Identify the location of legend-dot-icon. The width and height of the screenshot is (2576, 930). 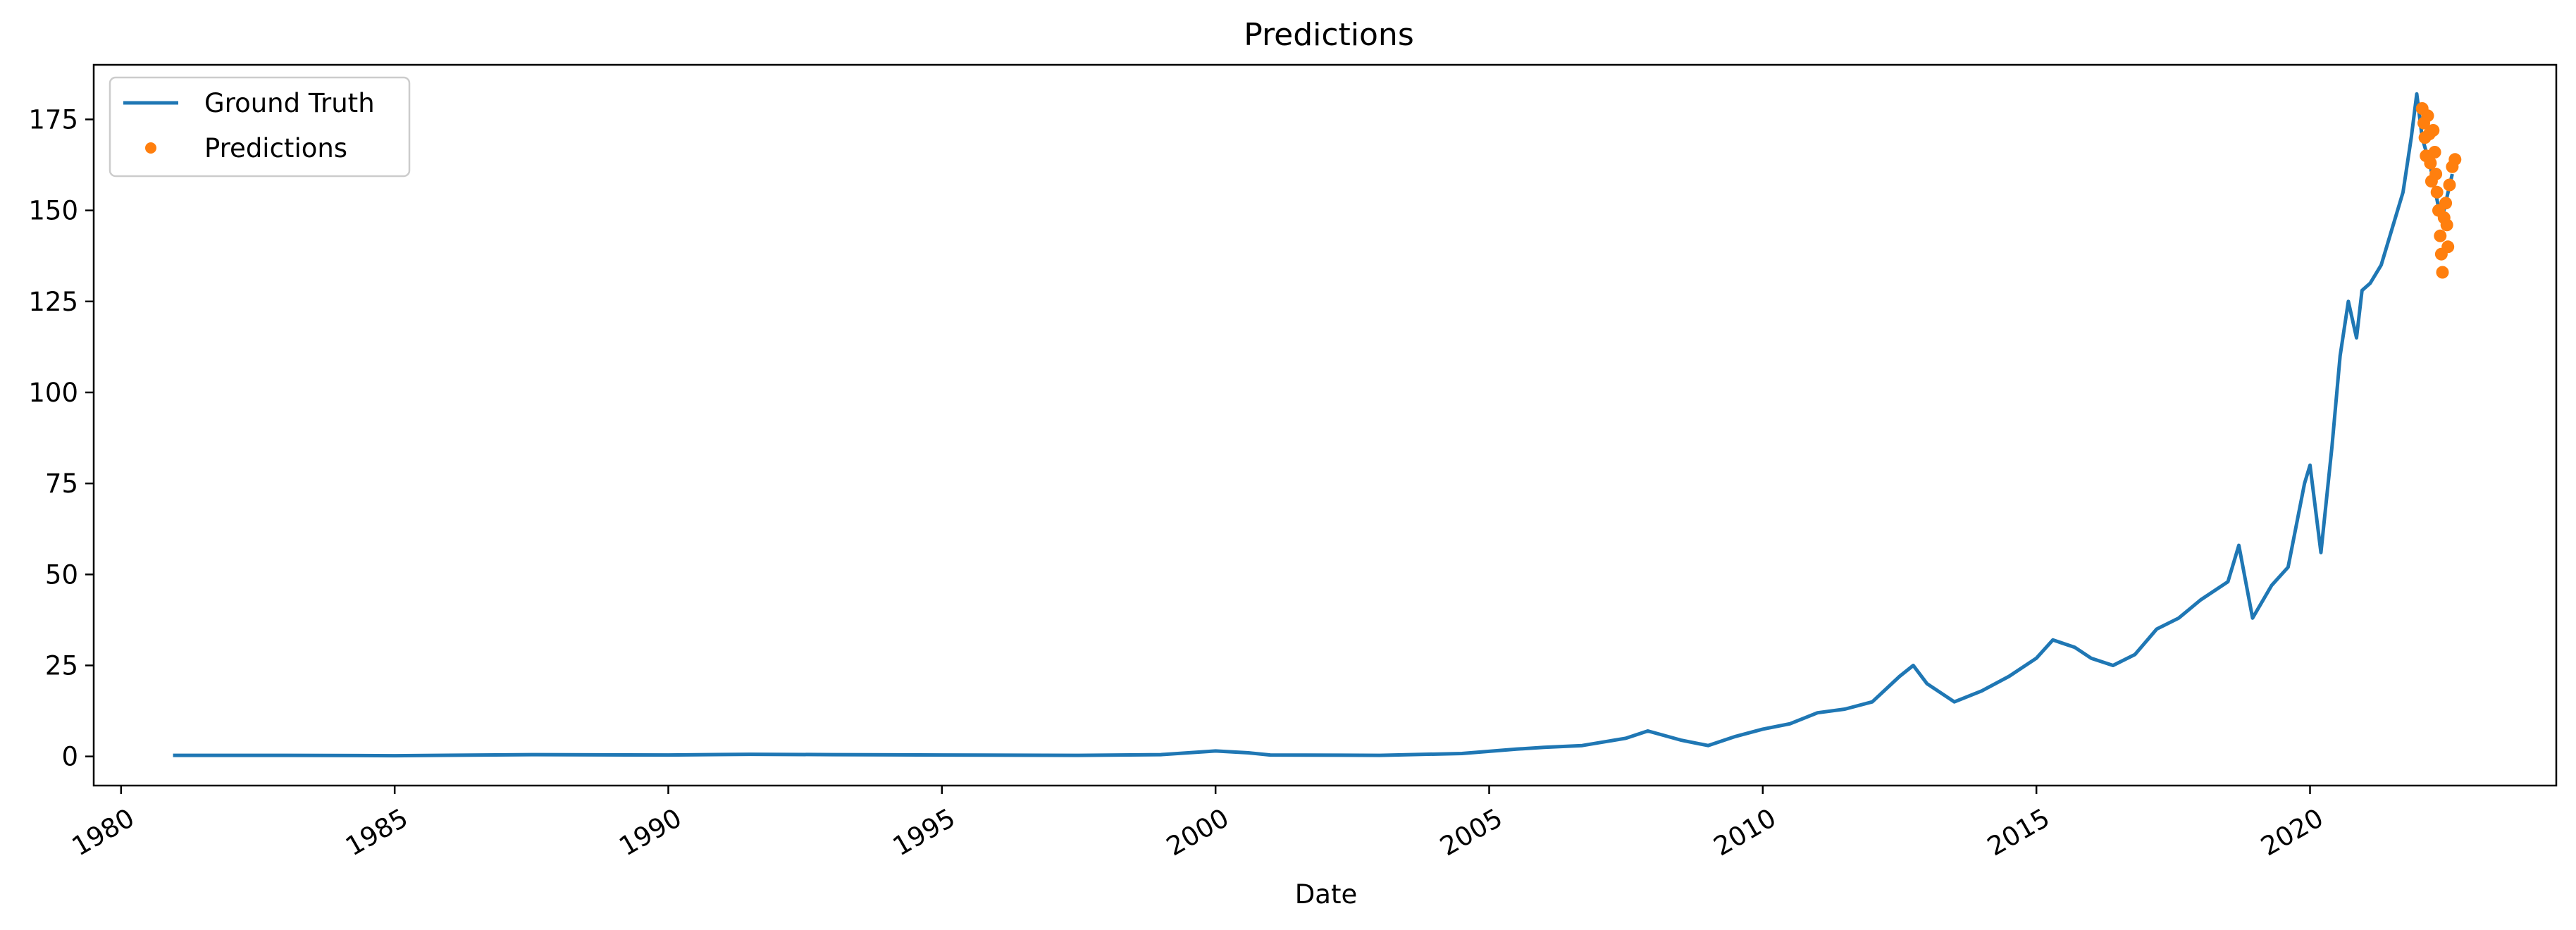
(150, 148).